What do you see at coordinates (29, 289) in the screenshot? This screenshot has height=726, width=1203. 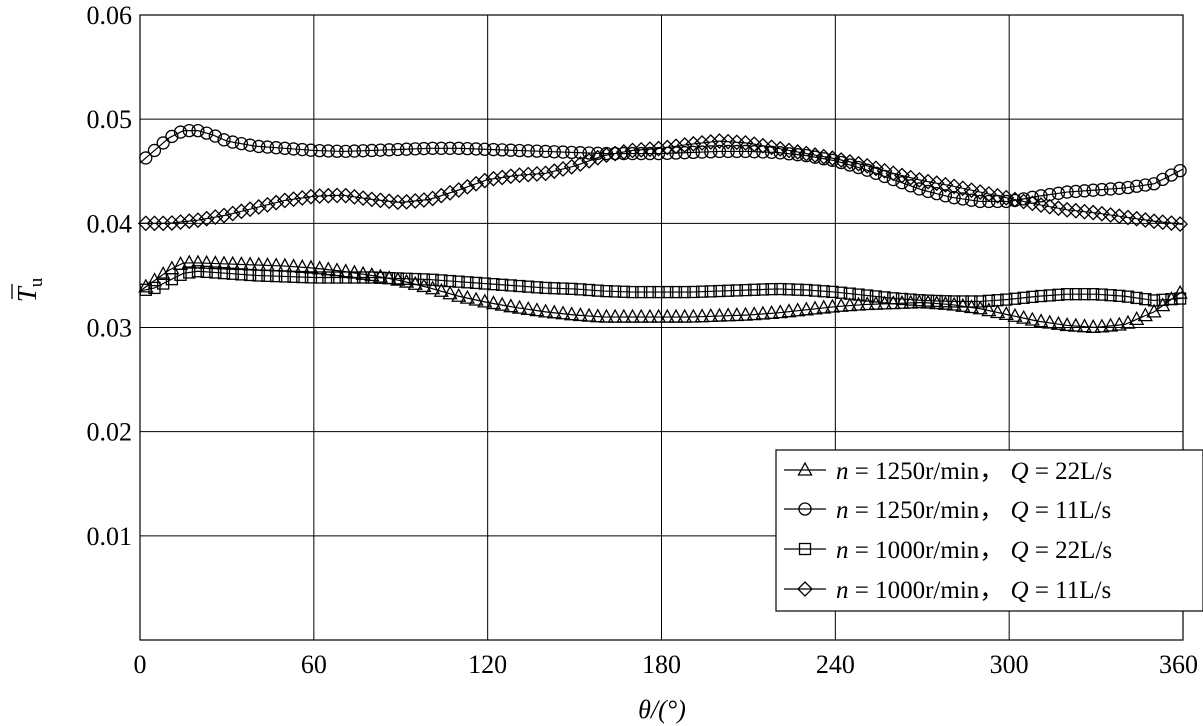 I see `y-axis-label: Tu` at bounding box center [29, 289].